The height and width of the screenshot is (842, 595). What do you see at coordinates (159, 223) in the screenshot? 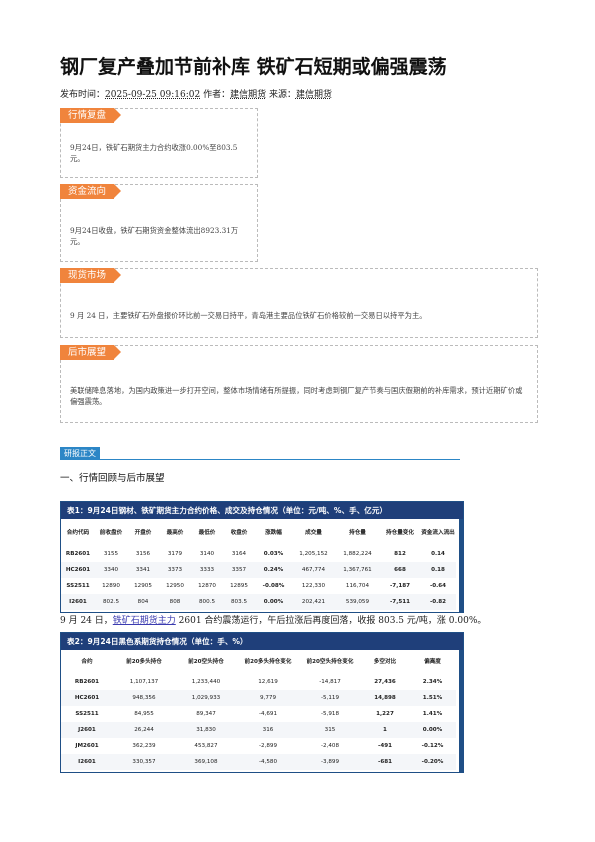
I see `summary-box-fund-flow: 资金流向 9月24日收盘，铁矿石期货资金整体流出8923.31万元。` at bounding box center [159, 223].